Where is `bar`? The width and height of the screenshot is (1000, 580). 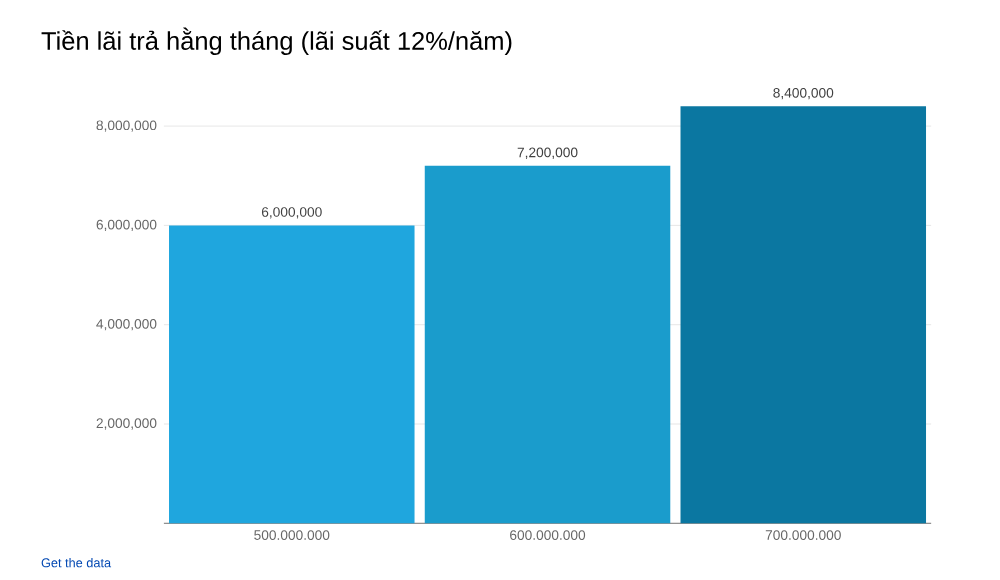
bar is located at coordinates (292, 374).